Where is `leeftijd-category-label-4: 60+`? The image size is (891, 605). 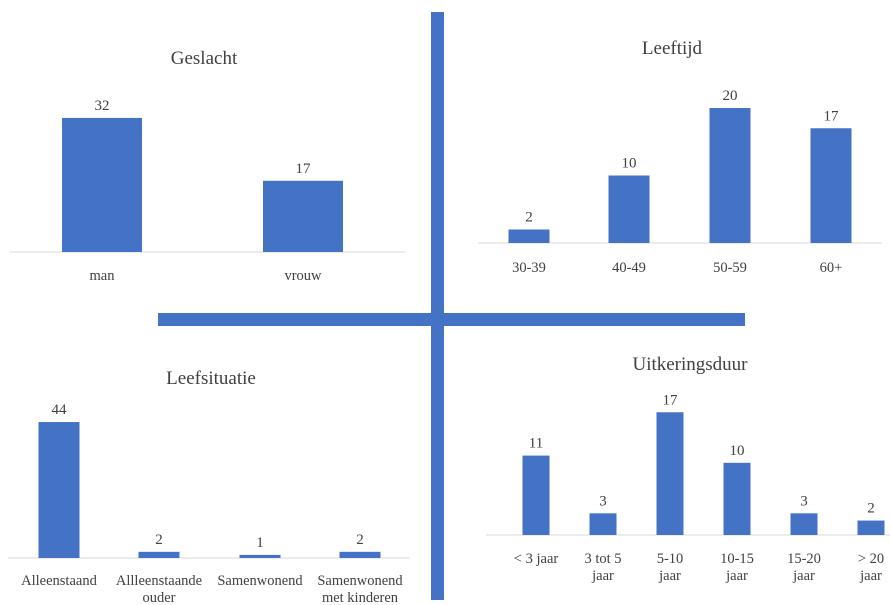
leeftijd-category-label-4: 60+ is located at coordinates (831, 268).